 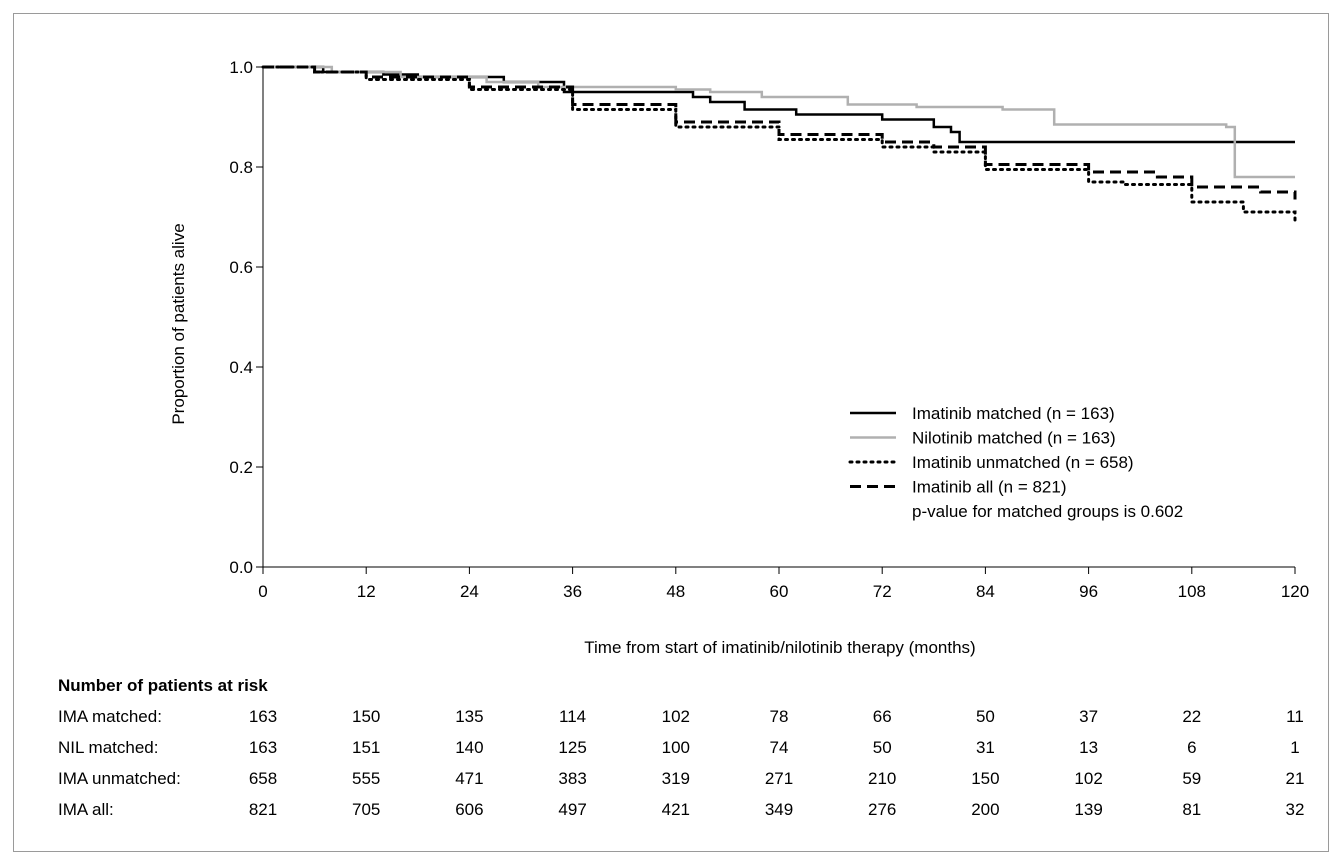 I want to click on risk-cell: 658, so click(x=263, y=778).